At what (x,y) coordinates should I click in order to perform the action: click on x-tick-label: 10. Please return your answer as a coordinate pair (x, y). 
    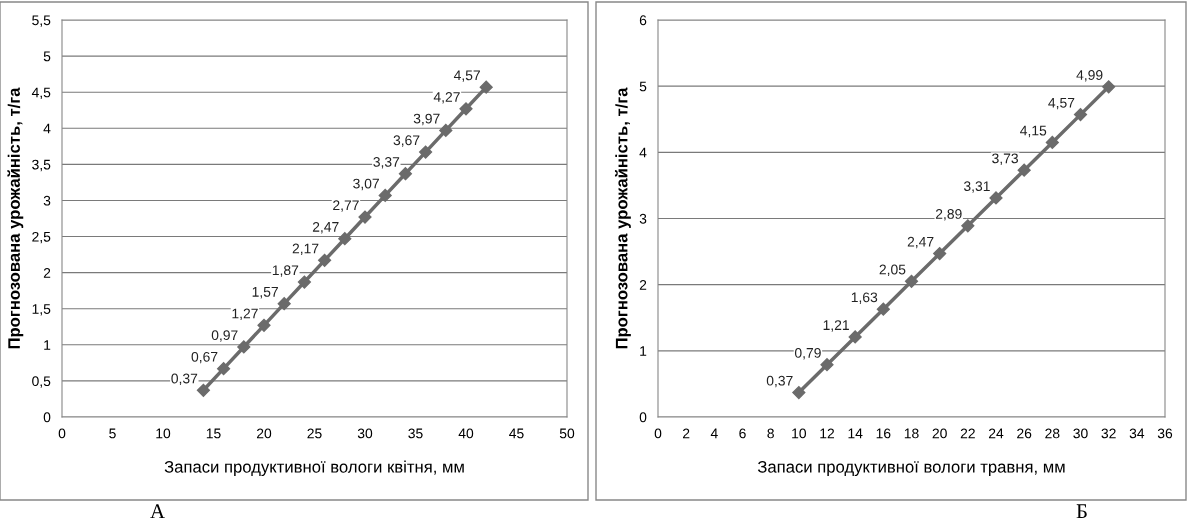
    Looking at the image, I should click on (799, 433).